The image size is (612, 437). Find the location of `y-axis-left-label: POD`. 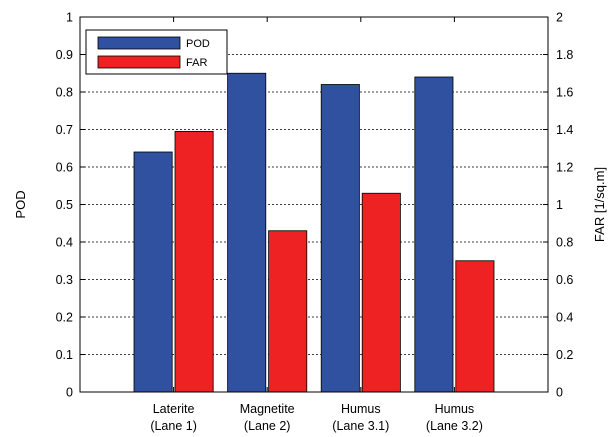

y-axis-left-label: POD is located at coordinates (20, 204).